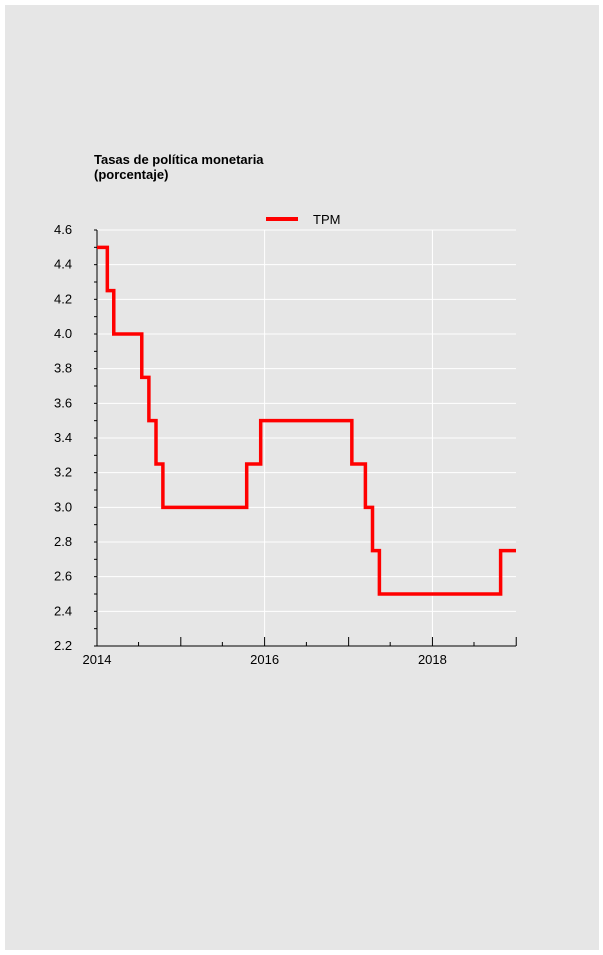 The height and width of the screenshot is (955, 603). What do you see at coordinates (63, 437) in the screenshot?
I see `y-tick-label: 3.4` at bounding box center [63, 437].